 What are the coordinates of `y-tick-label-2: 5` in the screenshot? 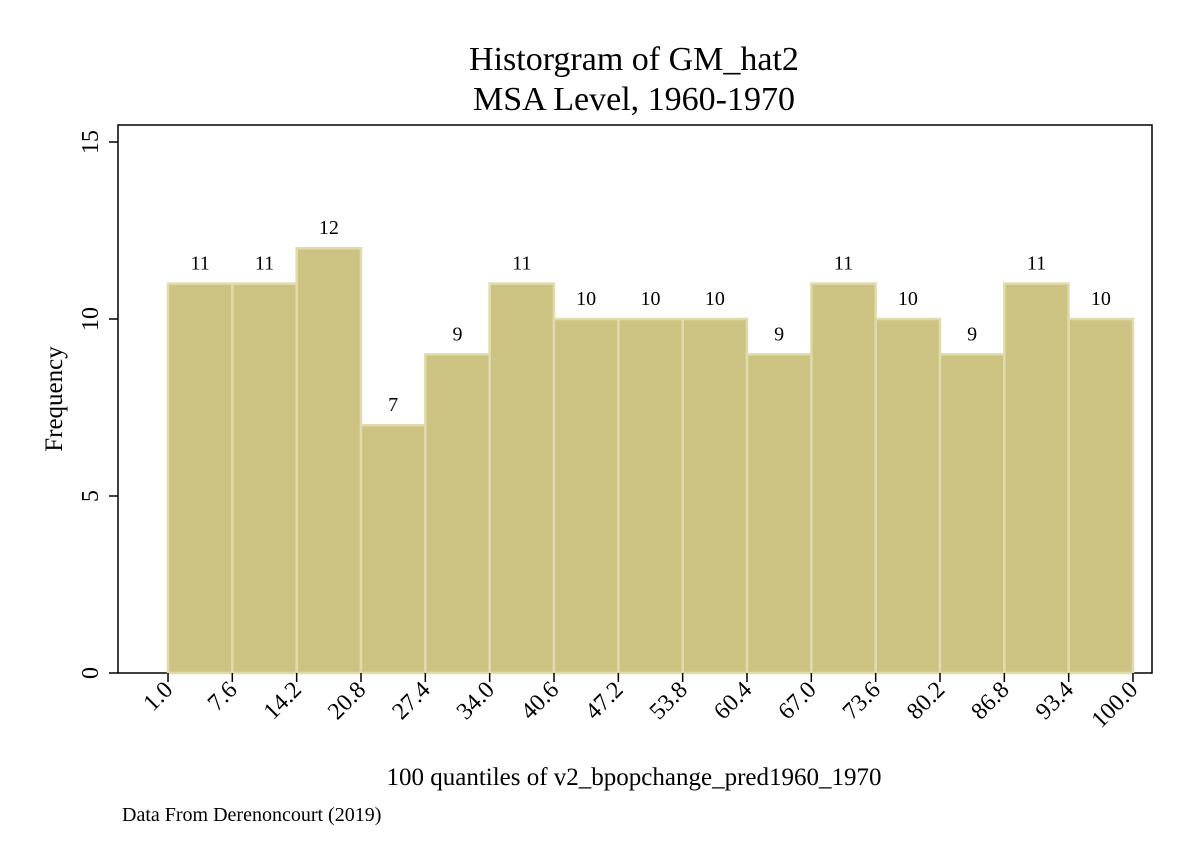 It's located at (91, 496).